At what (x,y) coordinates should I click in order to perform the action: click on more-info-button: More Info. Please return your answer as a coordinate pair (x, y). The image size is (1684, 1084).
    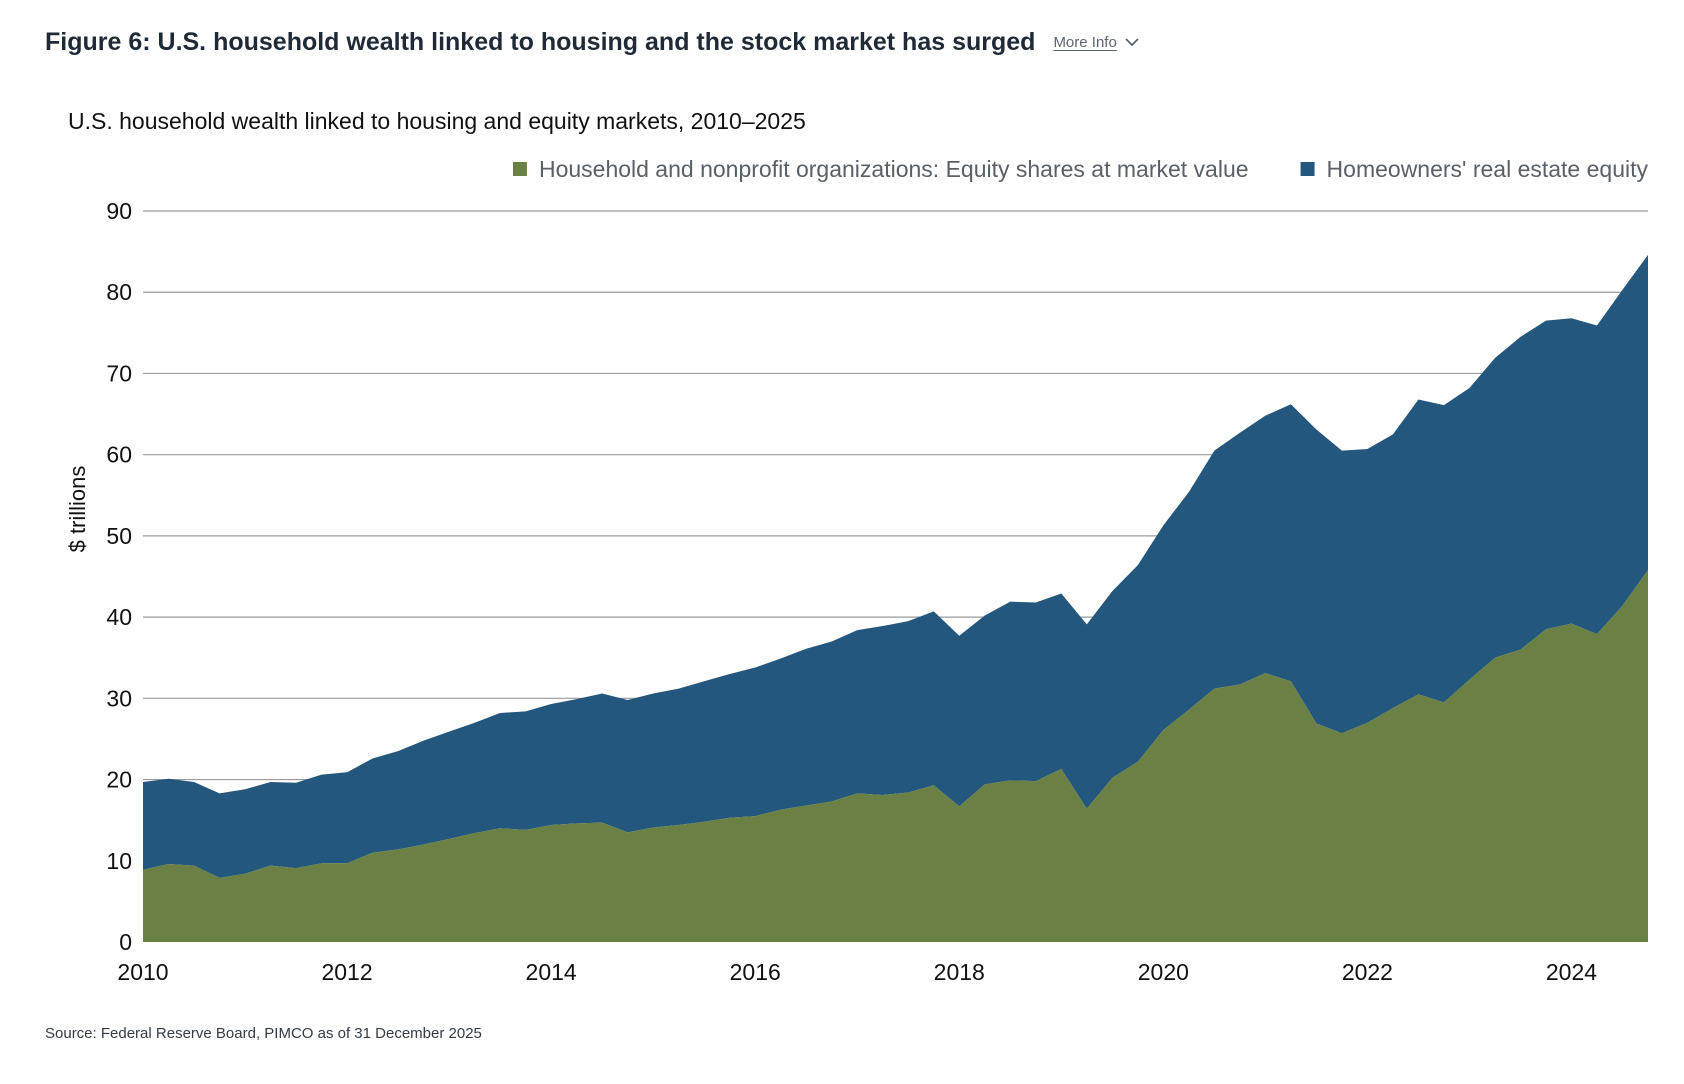
    Looking at the image, I should click on (1096, 42).